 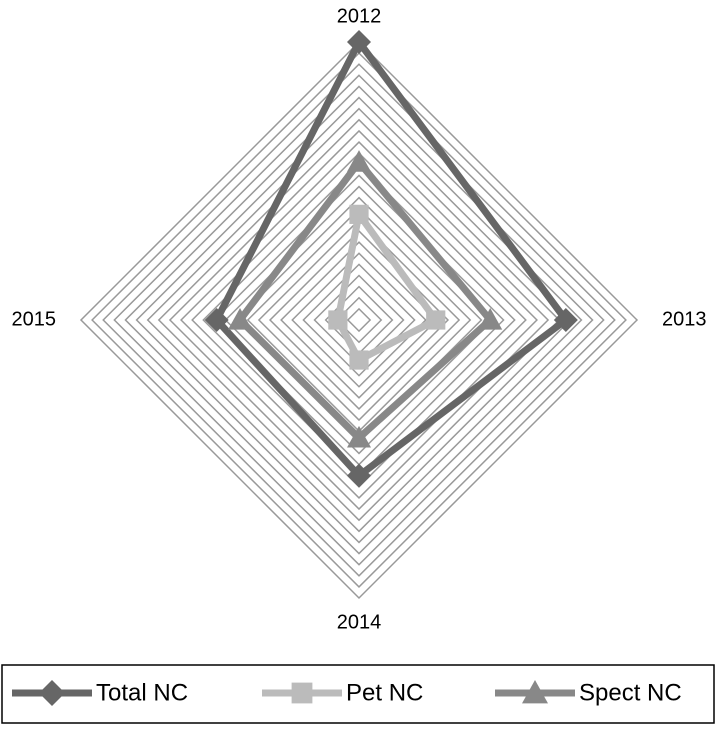 What do you see at coordinates (630, 692) in the screenshot?
I see `legend-label: Spect NC` at bounding box center [630, 692].